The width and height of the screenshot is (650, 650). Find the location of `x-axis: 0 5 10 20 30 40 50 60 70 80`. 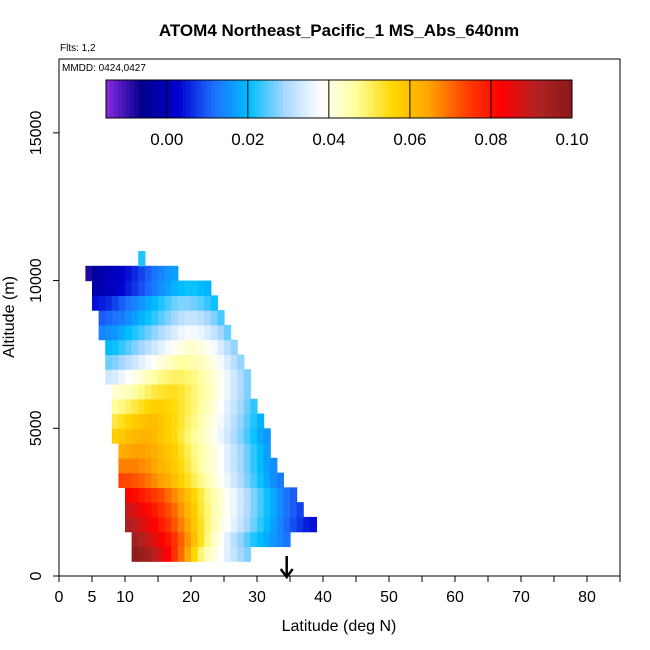

x-axis: 0 5 10 20 30 40 50 60 70 80 is located at coordinates (338, 591).